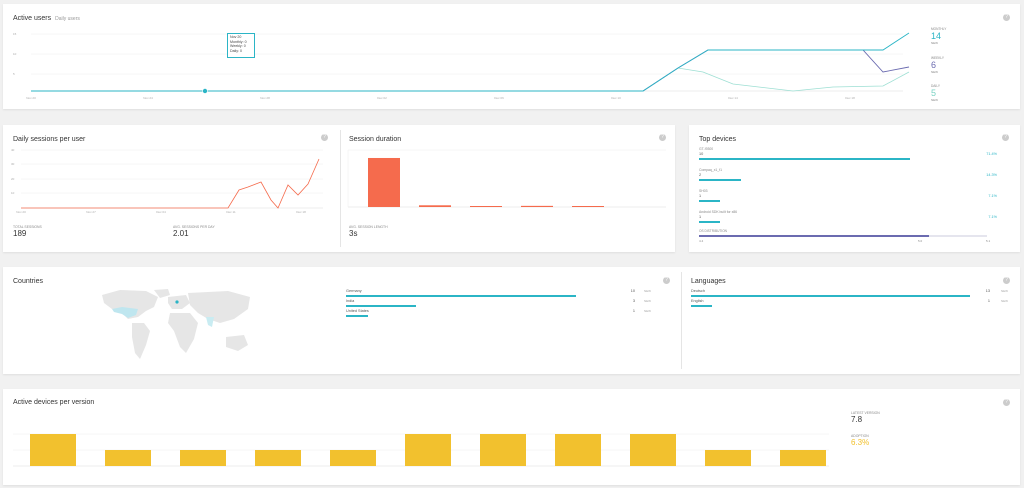 This screenshot has height=488, width=1024. Describe the element at coordinates (350, 301) in the screenshot. I see `country-name: India` at that location.